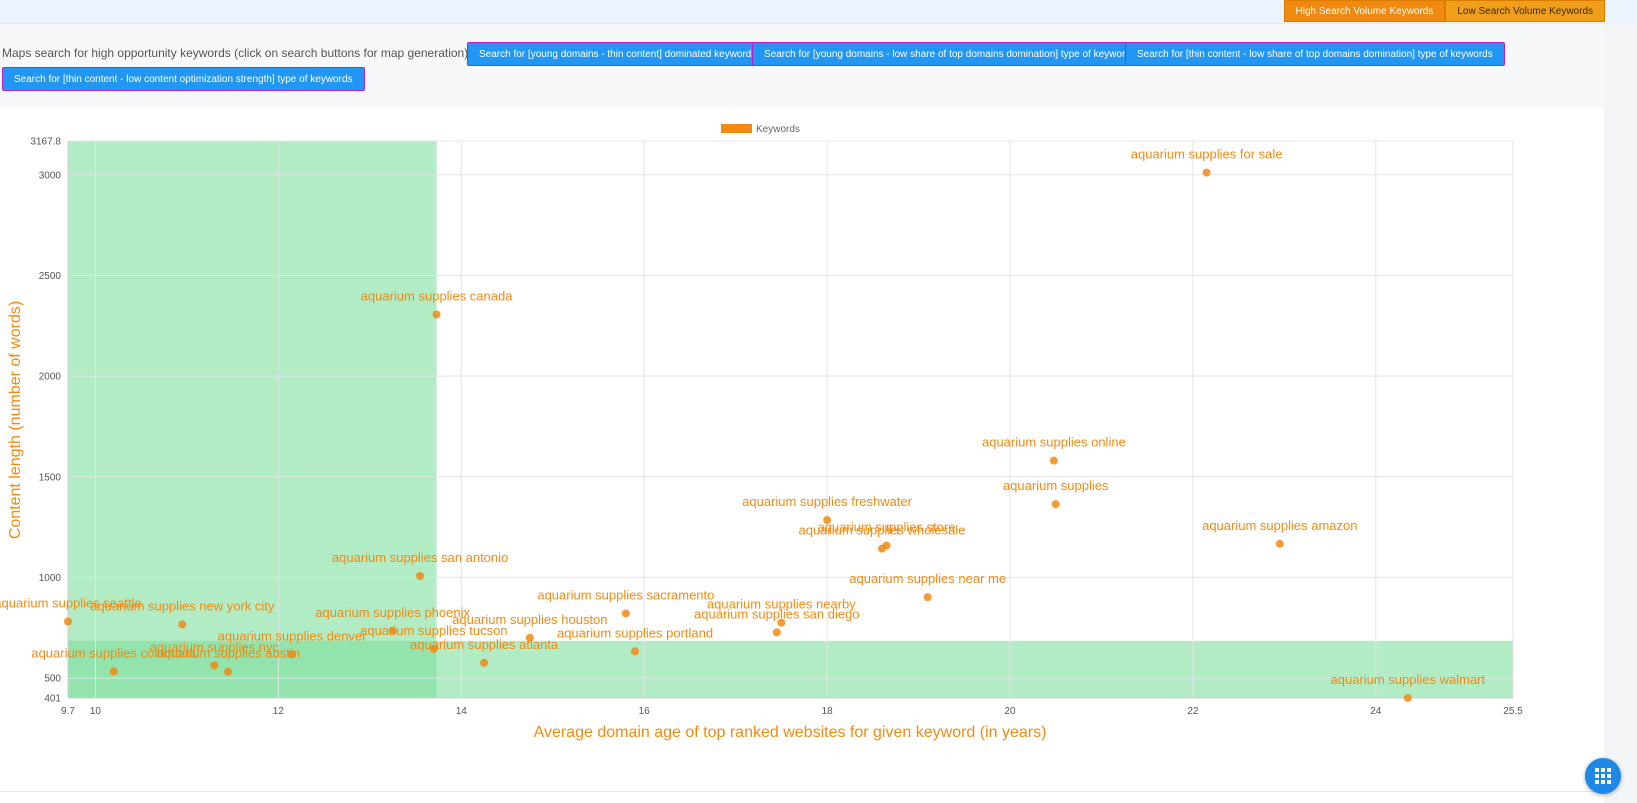 The height and width of the screenshot is (803, 1637). I want to click on page-scroll-edge, so click(1620, 413).